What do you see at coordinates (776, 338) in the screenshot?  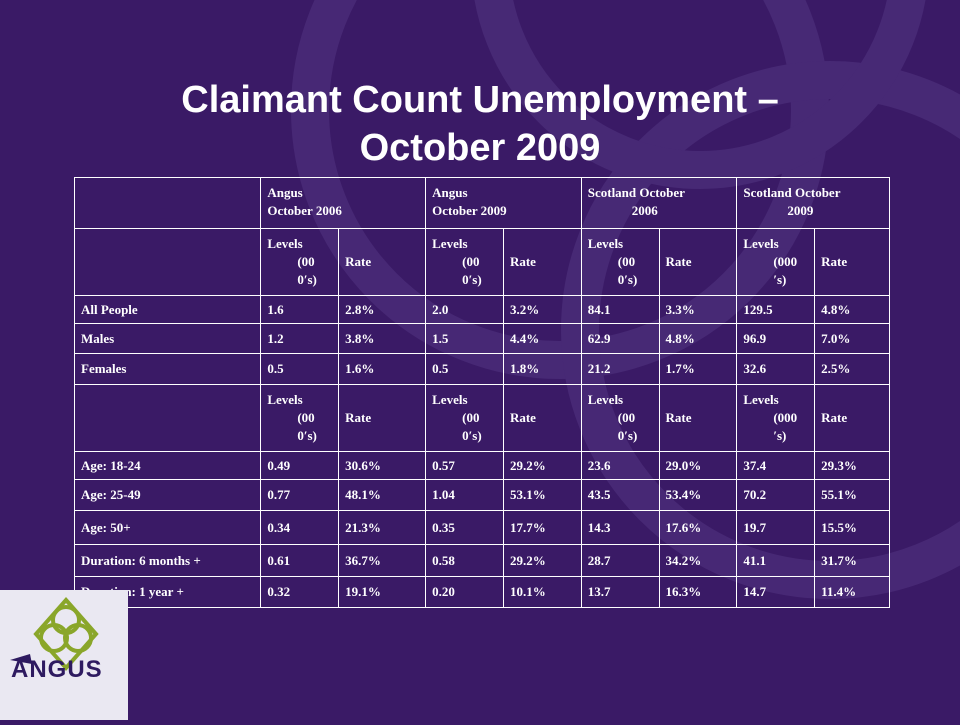 I see `level-cell: 96.9` at bounding box center [776, 338].